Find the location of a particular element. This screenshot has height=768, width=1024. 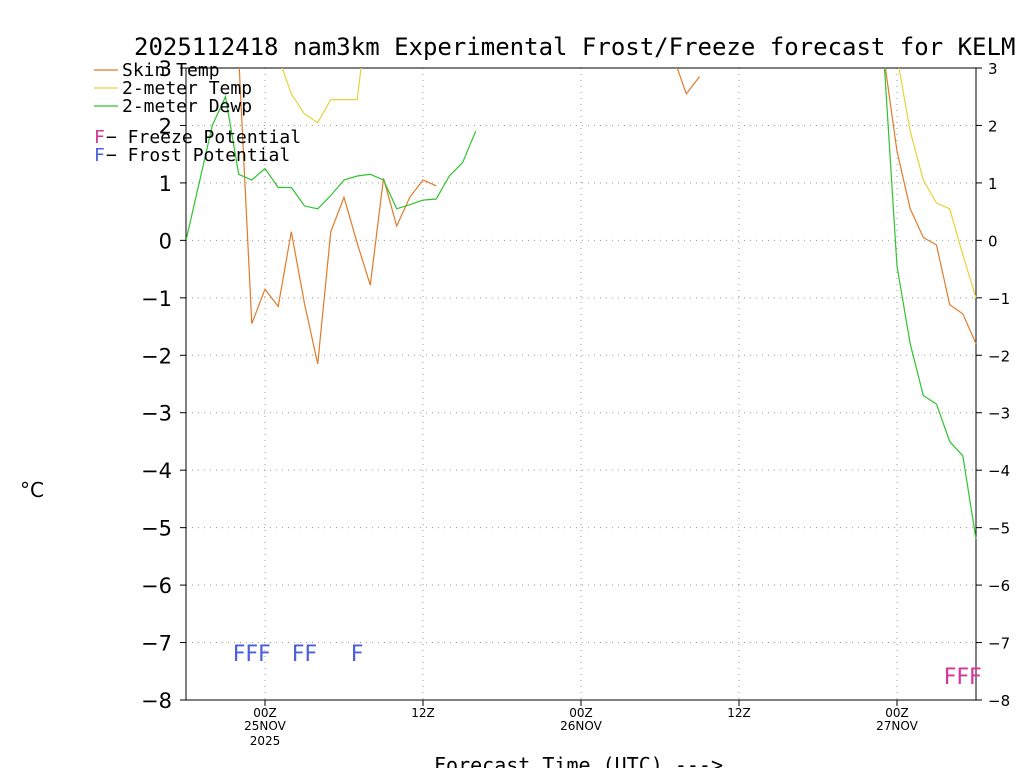

y-tick-label-left: 3 is located at coordinates (165, 69).